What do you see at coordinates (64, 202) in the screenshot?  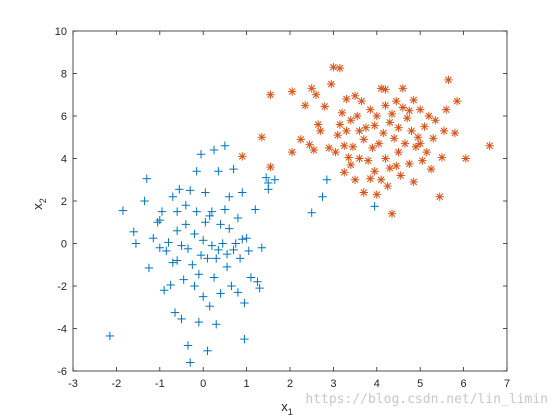 I see `y-tick-label: 2` at bounding box center [64, 202].